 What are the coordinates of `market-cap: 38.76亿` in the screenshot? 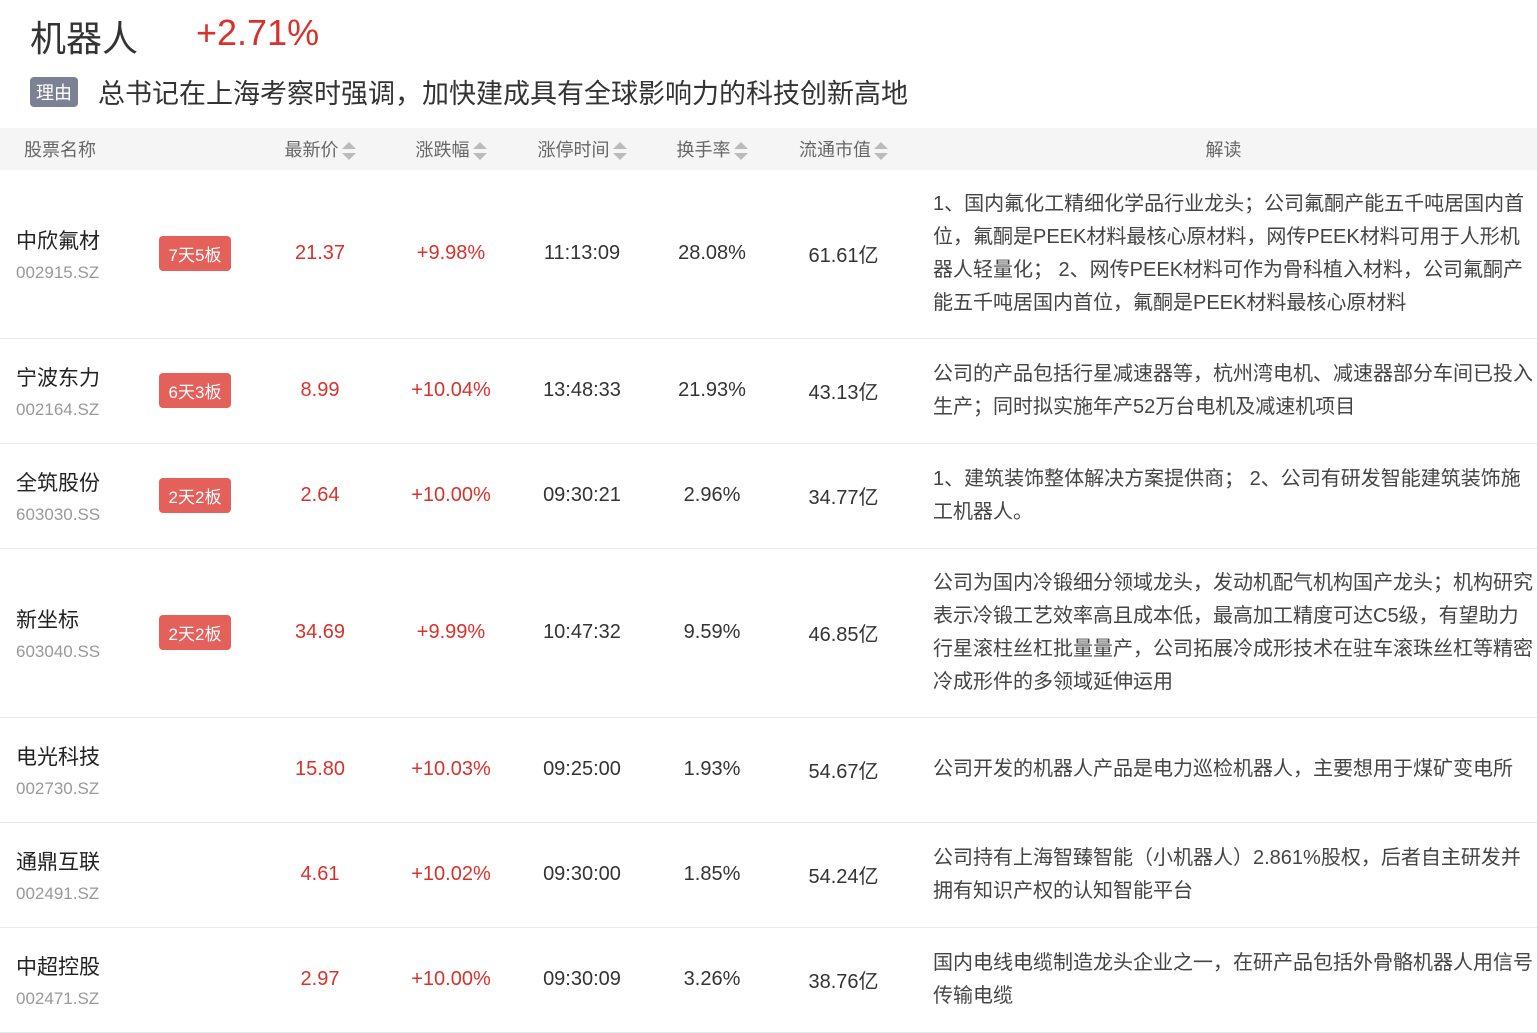 It's located at (843, 980).